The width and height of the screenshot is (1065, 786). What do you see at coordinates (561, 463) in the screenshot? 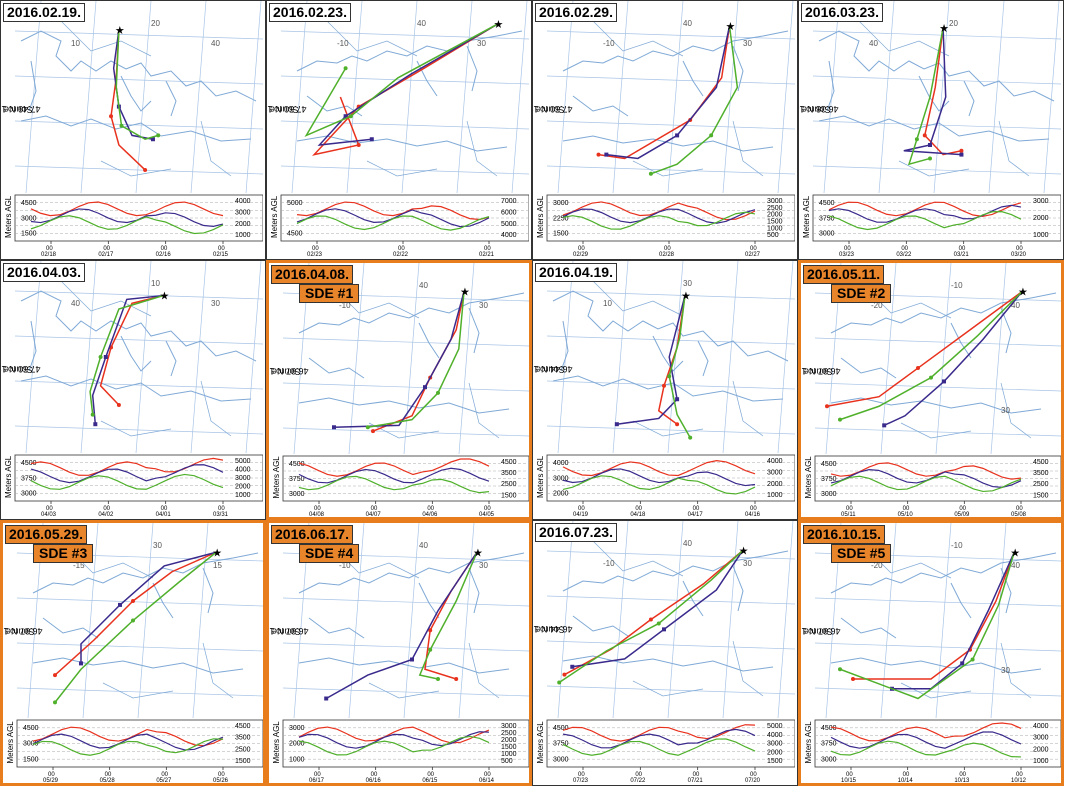
I see `altitude-left-label: 4000` at bounding box center [561, 463].